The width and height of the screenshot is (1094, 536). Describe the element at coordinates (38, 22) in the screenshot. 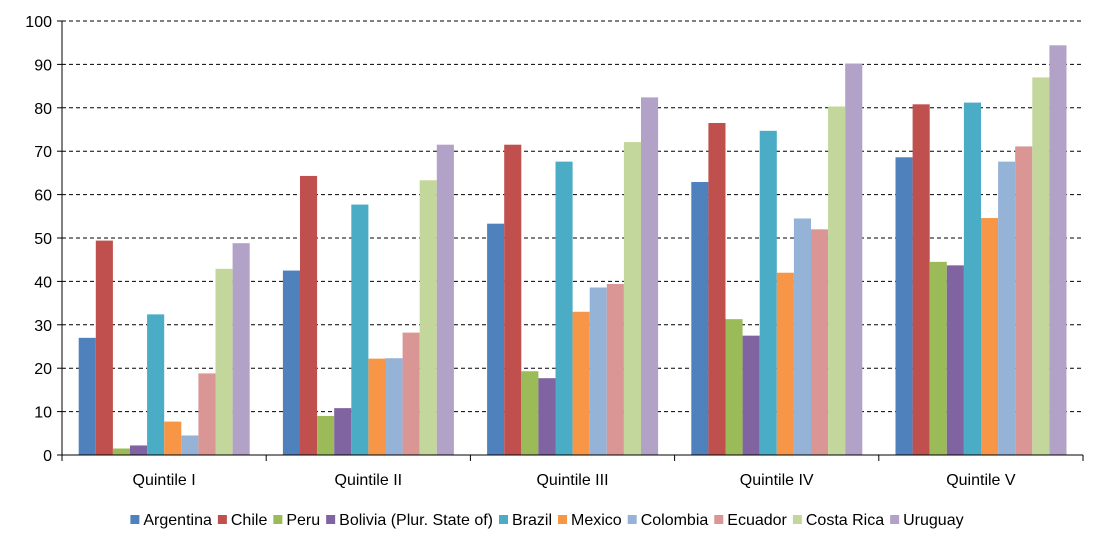

I see `y-tick-label: 100` at that location.